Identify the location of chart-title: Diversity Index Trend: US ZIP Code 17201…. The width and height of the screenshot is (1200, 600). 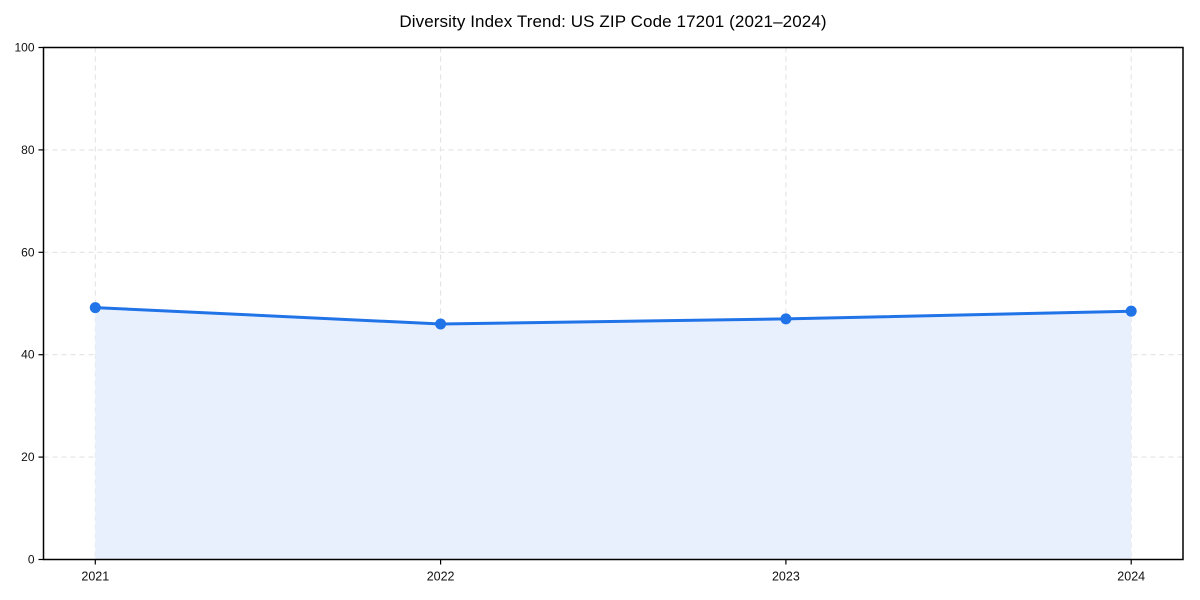
(613, 21).